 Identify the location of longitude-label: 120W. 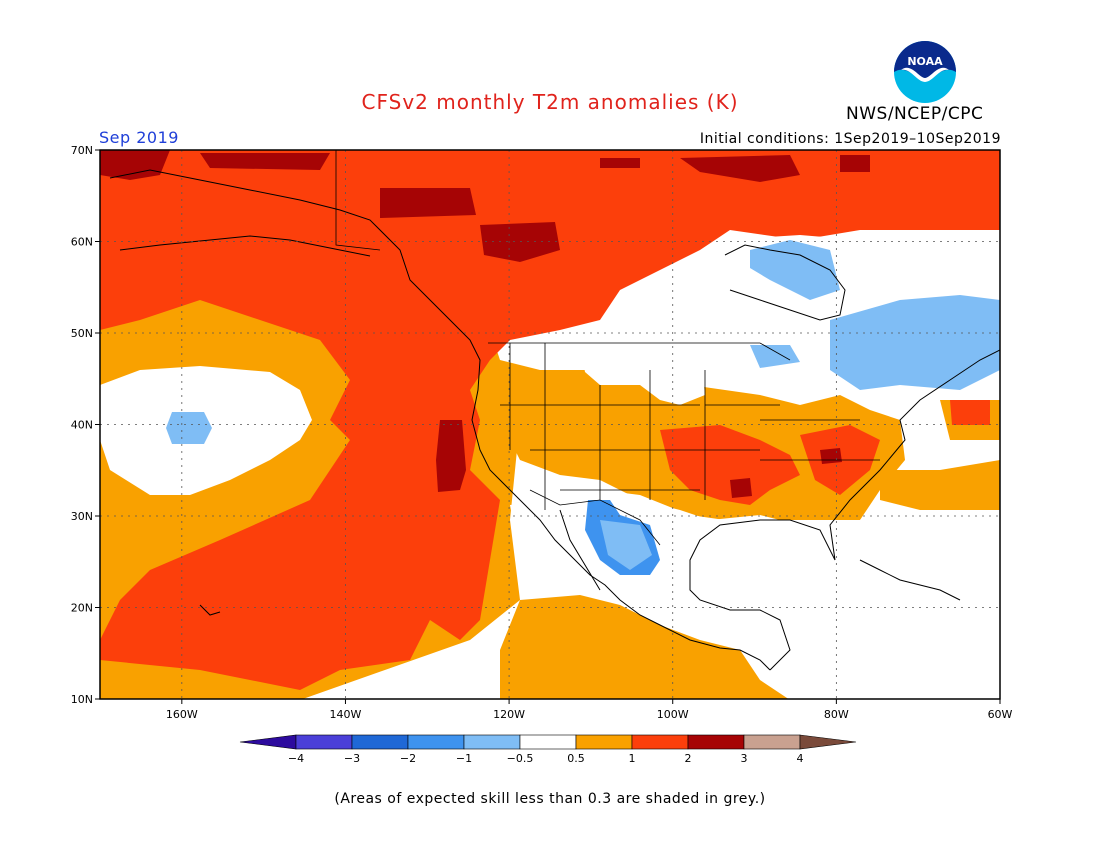
(509, 714).